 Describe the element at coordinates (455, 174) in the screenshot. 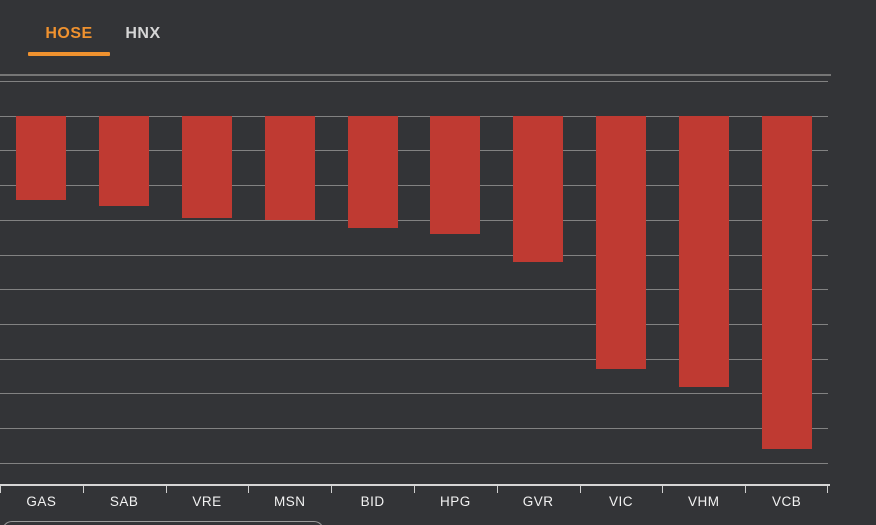

I see `bar-hpg` at that location.